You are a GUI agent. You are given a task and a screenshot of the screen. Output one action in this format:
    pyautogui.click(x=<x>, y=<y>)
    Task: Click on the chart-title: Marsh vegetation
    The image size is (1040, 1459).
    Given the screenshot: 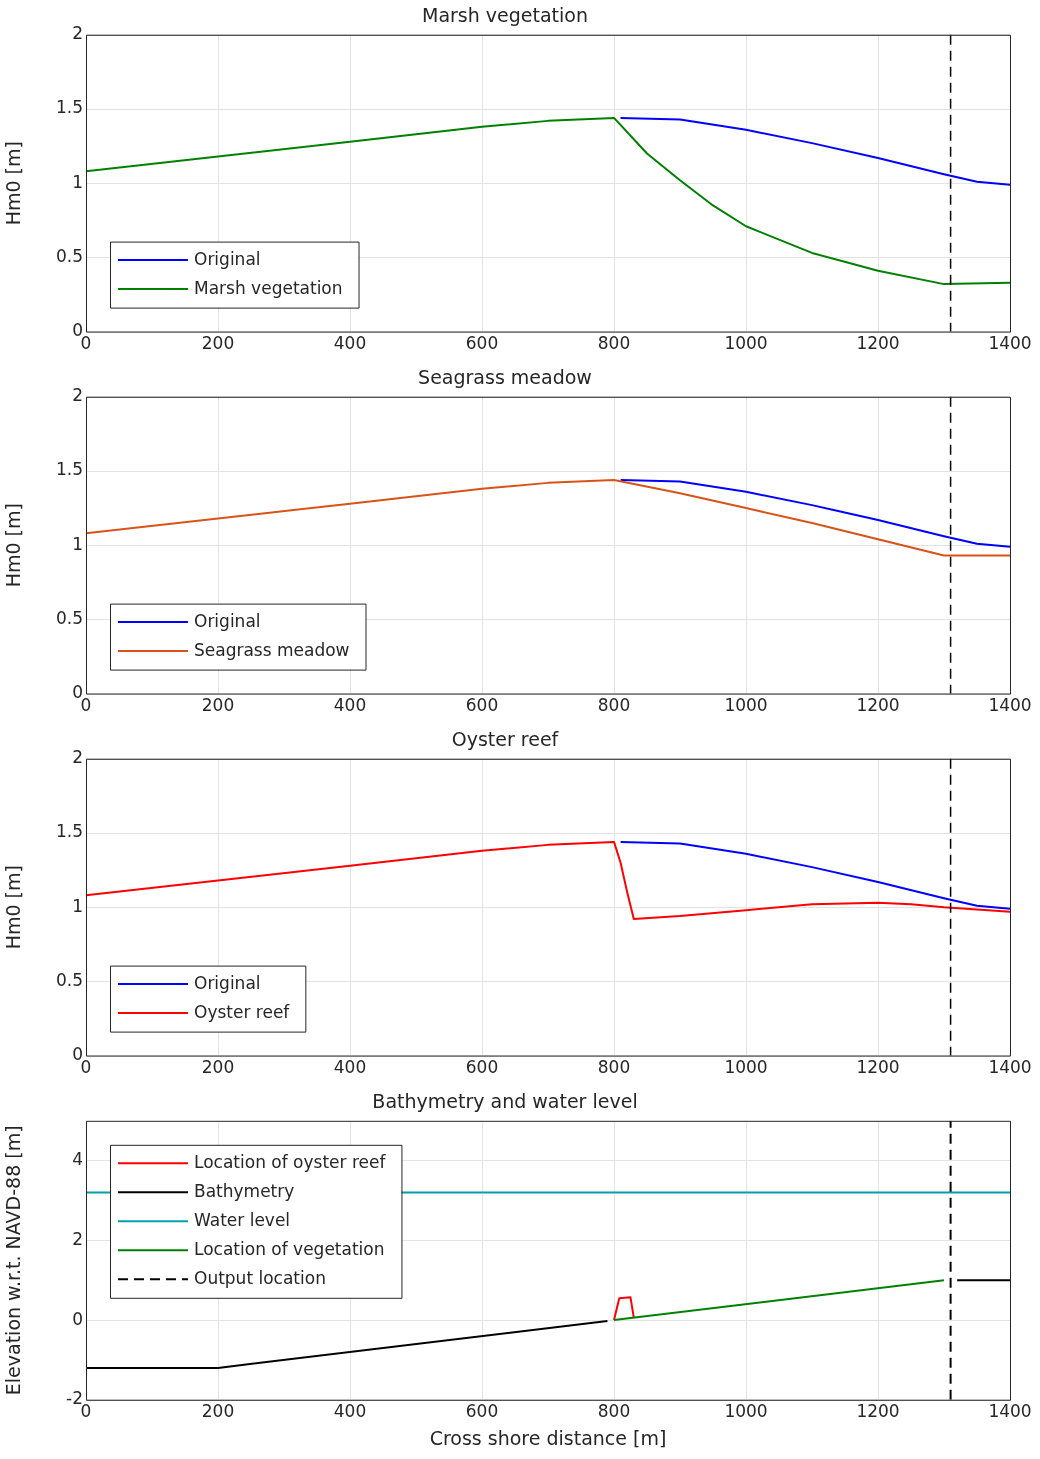 What is the action you would take?
    pyautogui.click(x=505, y=15)
    